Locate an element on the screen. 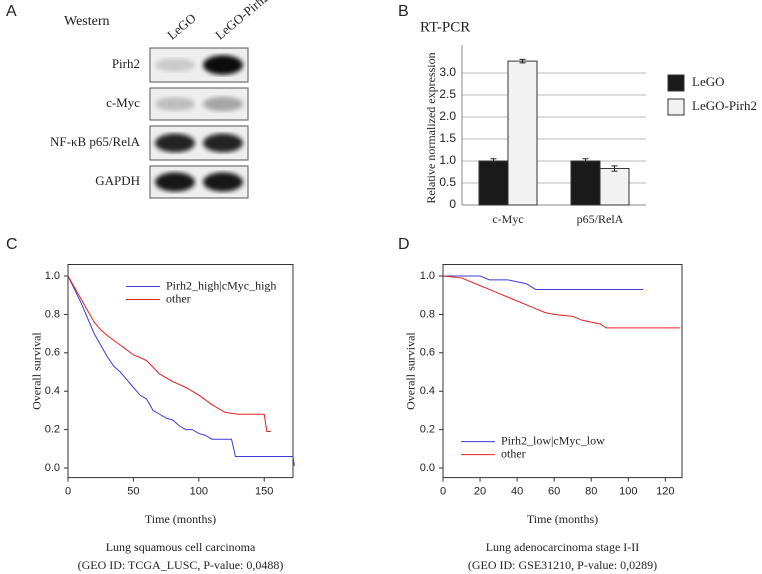 This screenshot has width=762, height=574. blot-row-label: c-Myc is located at coordinates (123, 102).